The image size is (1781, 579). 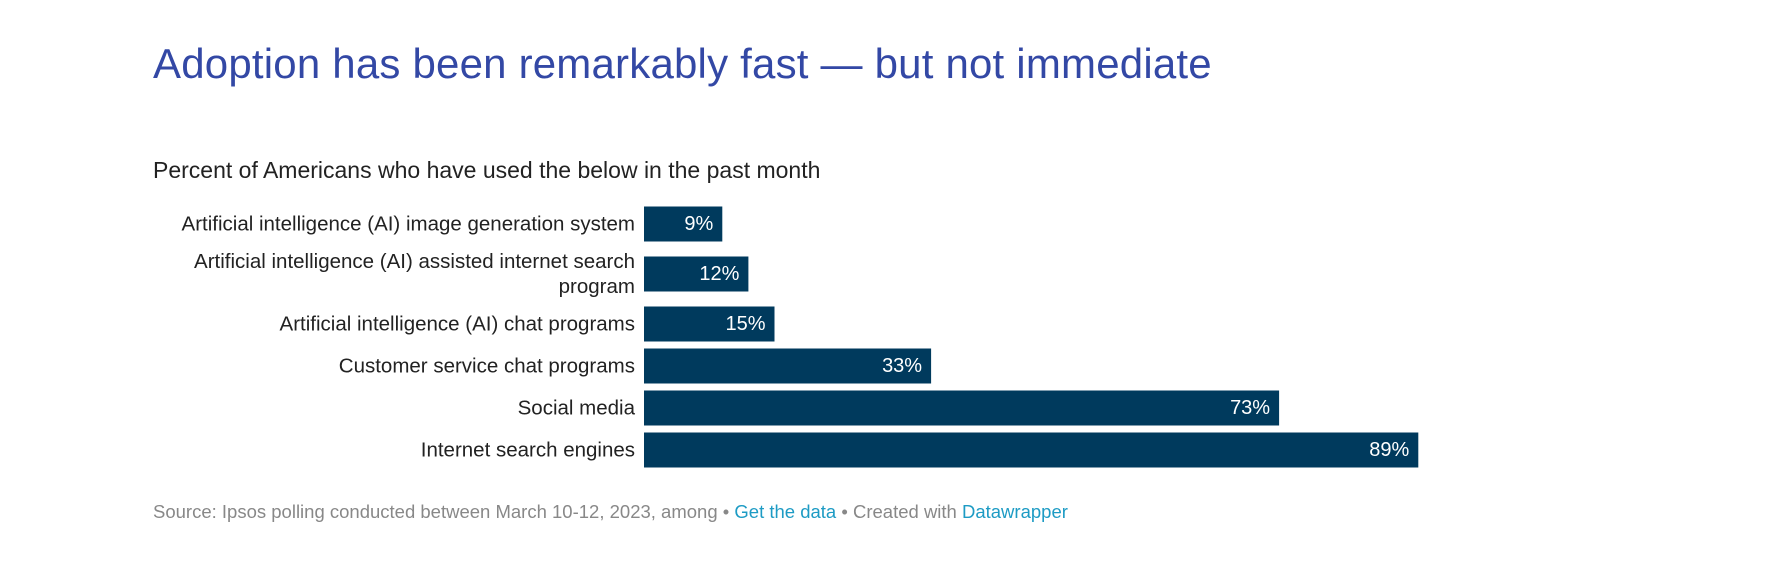 I want to click on bar-value-label: 73%, so click(x=1250, y=408).